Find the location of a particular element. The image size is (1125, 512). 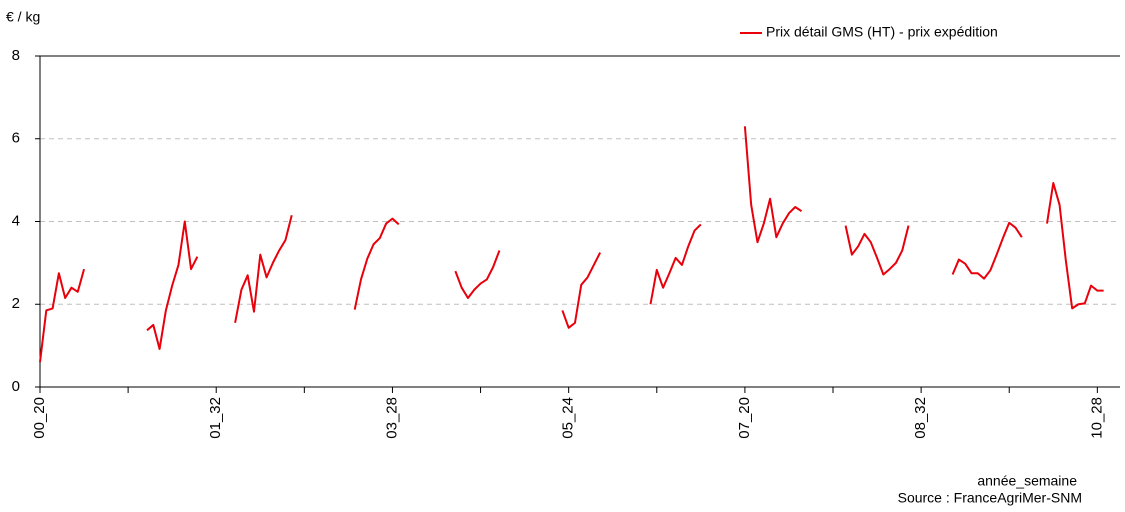

y-tick-label: 0 is located at coordinates (16, 386).